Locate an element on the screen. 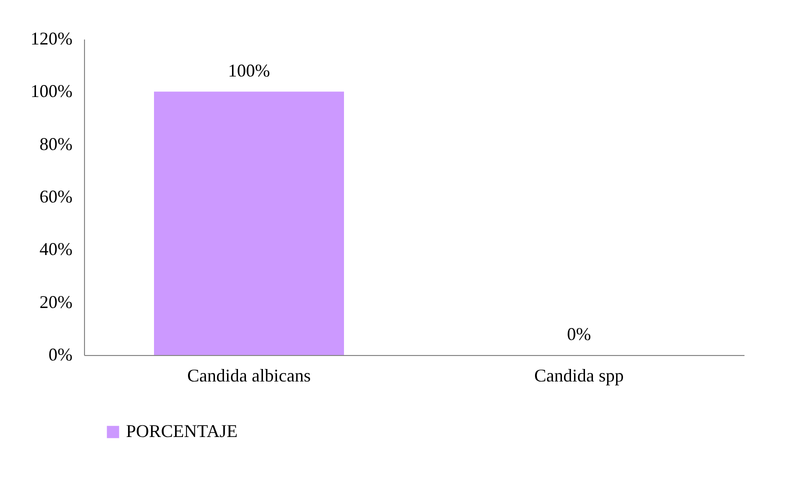 This screenshot has width=793, height=477. y-tick-label: 80% is located at coordinates (56, 144).